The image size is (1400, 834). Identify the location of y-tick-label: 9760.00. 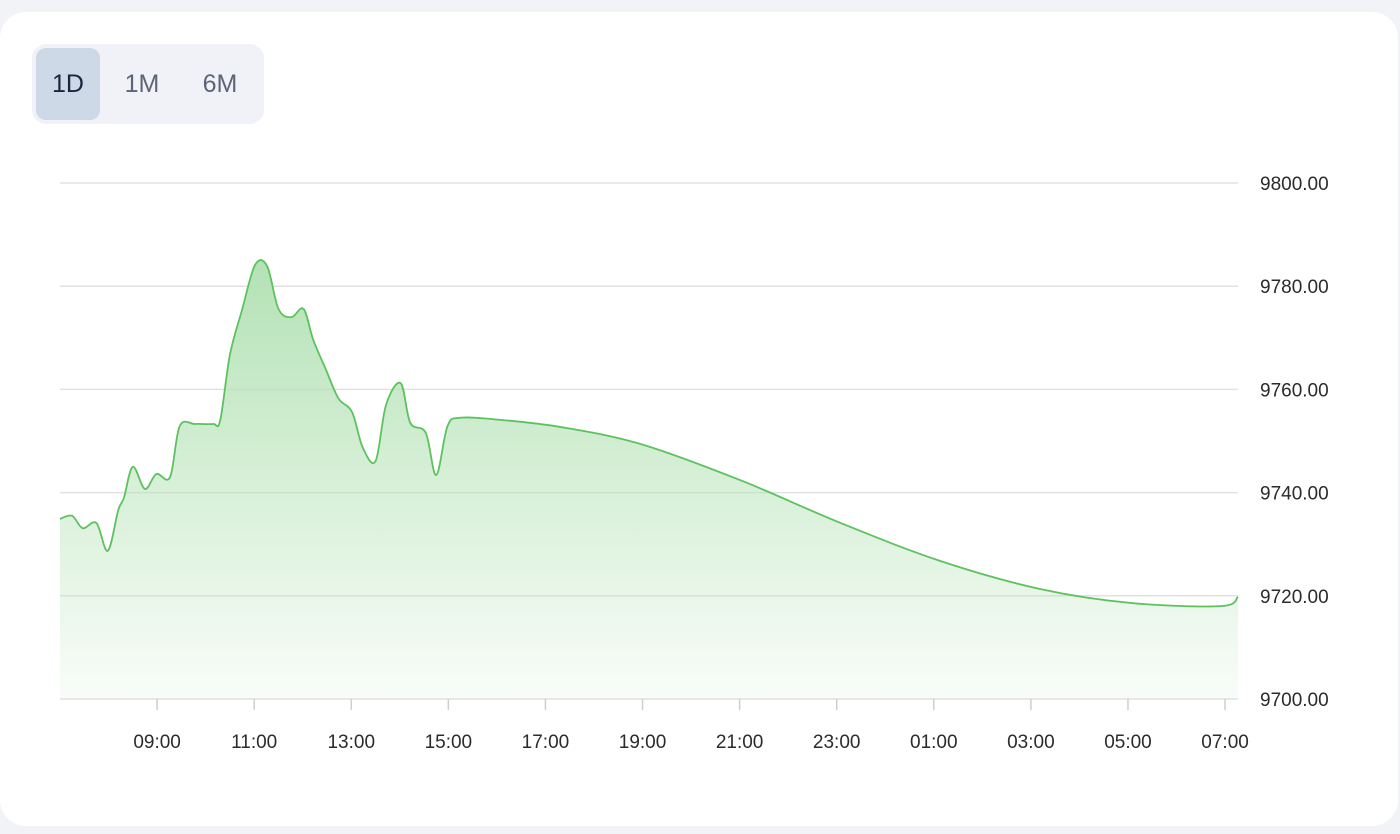
(1294, 390).